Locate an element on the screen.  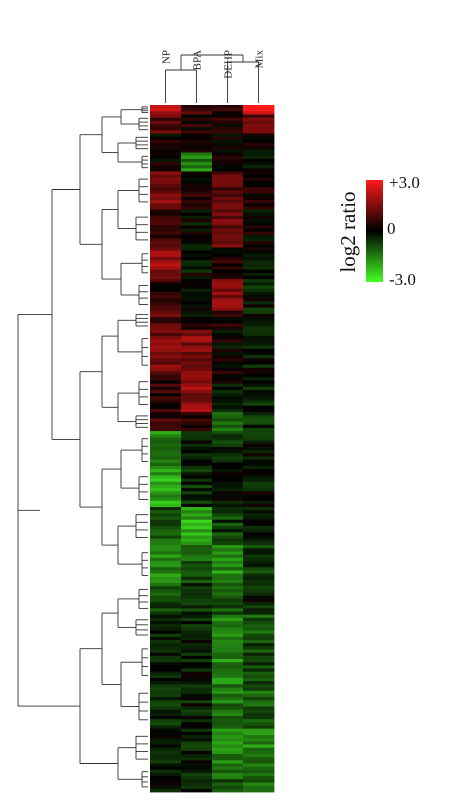
legend-tick-high: +3.0 is located at coordinates (404, 182).